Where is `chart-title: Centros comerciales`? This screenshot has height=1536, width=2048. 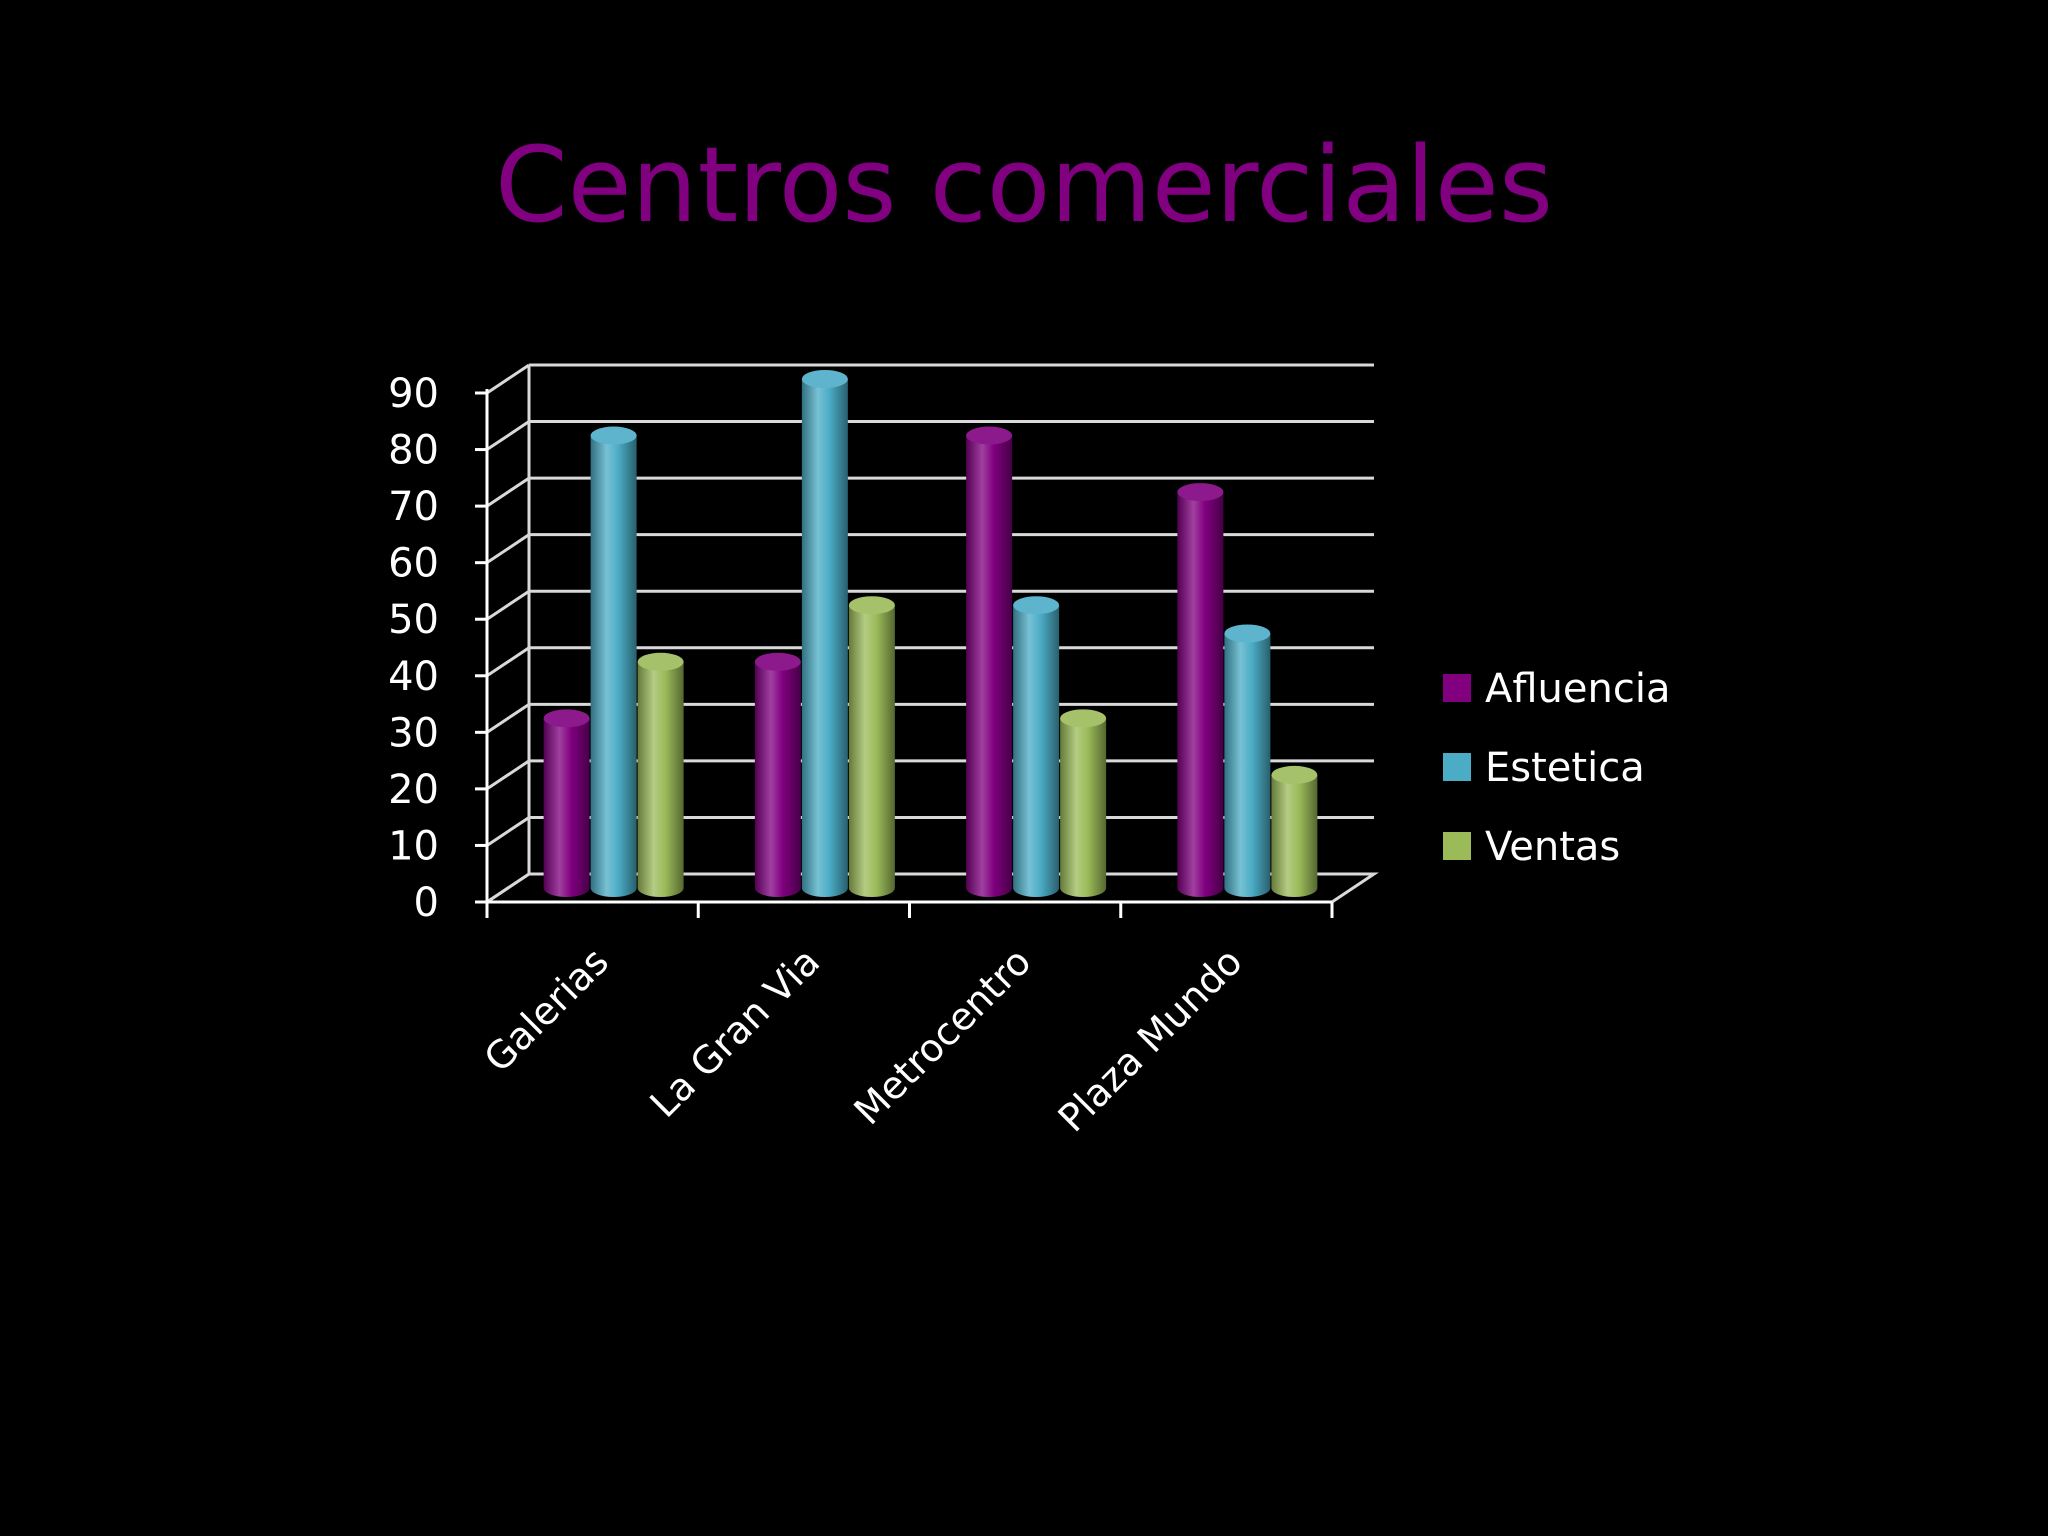 chart-title: Centros comerciales is located at coordinates (1024, 185).